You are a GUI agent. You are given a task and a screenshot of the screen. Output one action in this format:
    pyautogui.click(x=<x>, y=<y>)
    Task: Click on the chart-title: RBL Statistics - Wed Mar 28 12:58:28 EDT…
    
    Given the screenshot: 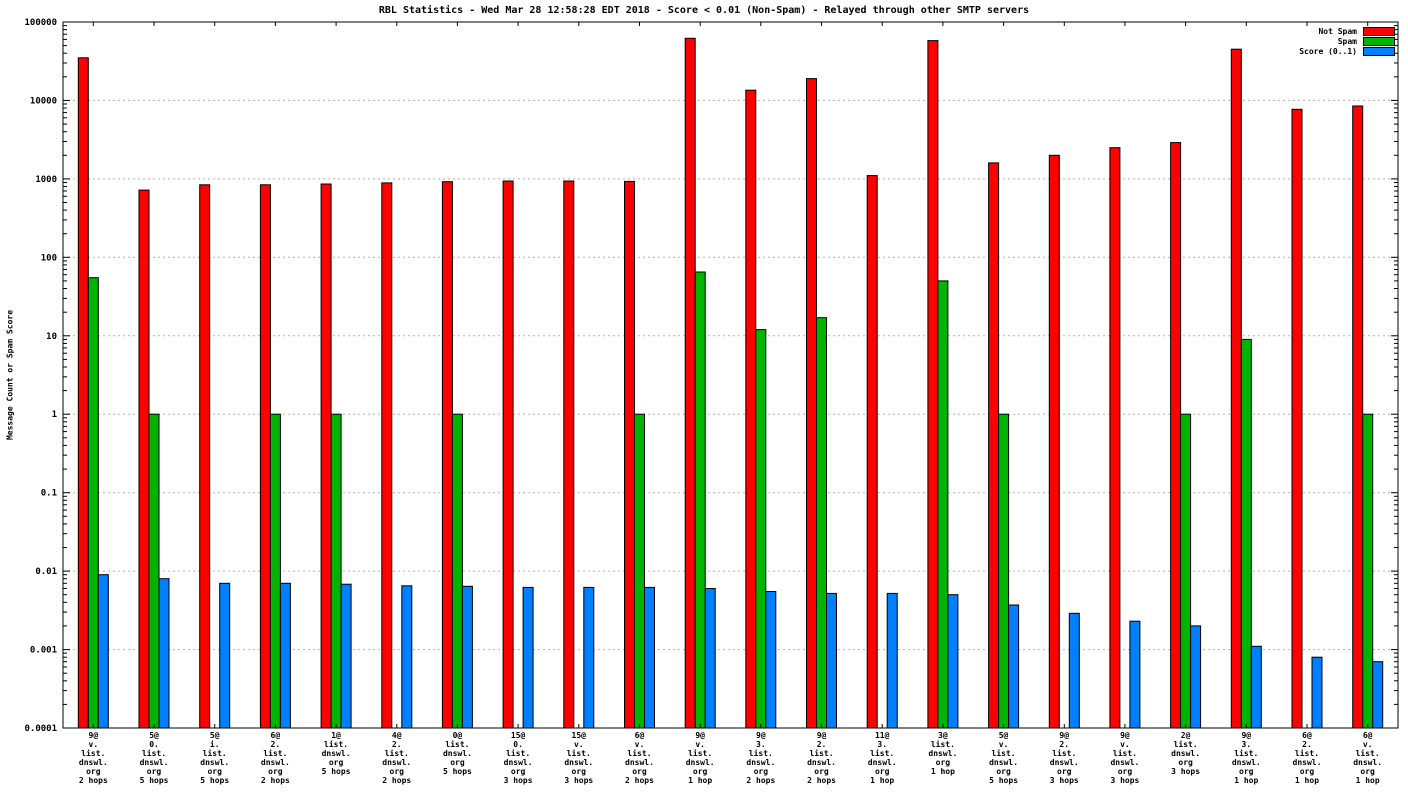 What is the action you would take?
    pyautogui.click(x=704, y=10)
    